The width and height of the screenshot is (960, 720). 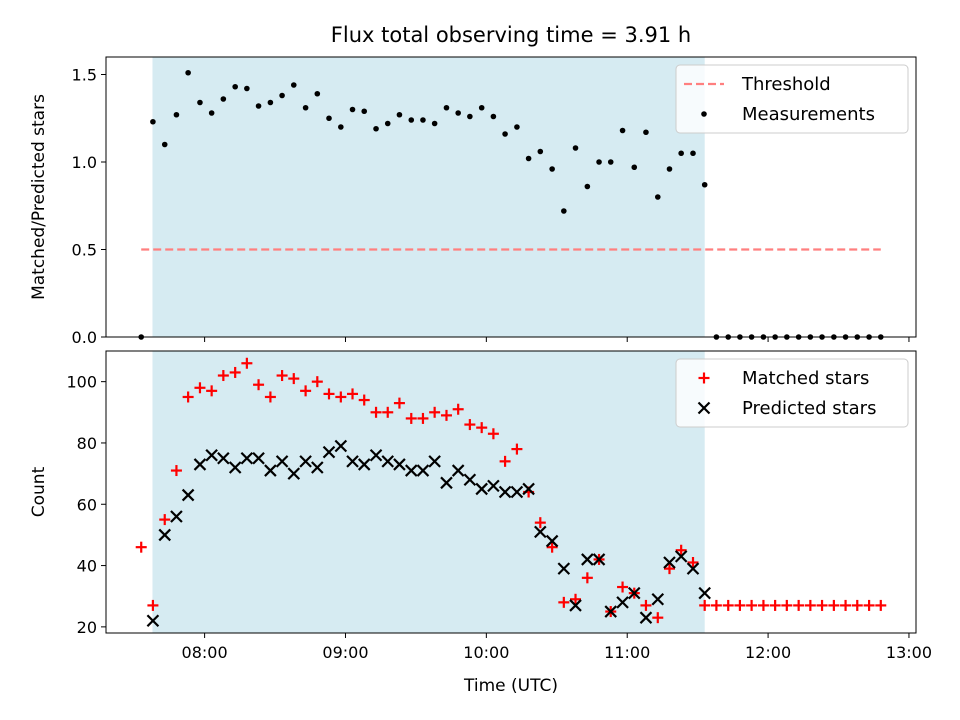 What do you see at coordinates (39, 197) in the screenshot?
I see `y-axis-label: Matched/Predicted stars` at bounding box center [39, 197].